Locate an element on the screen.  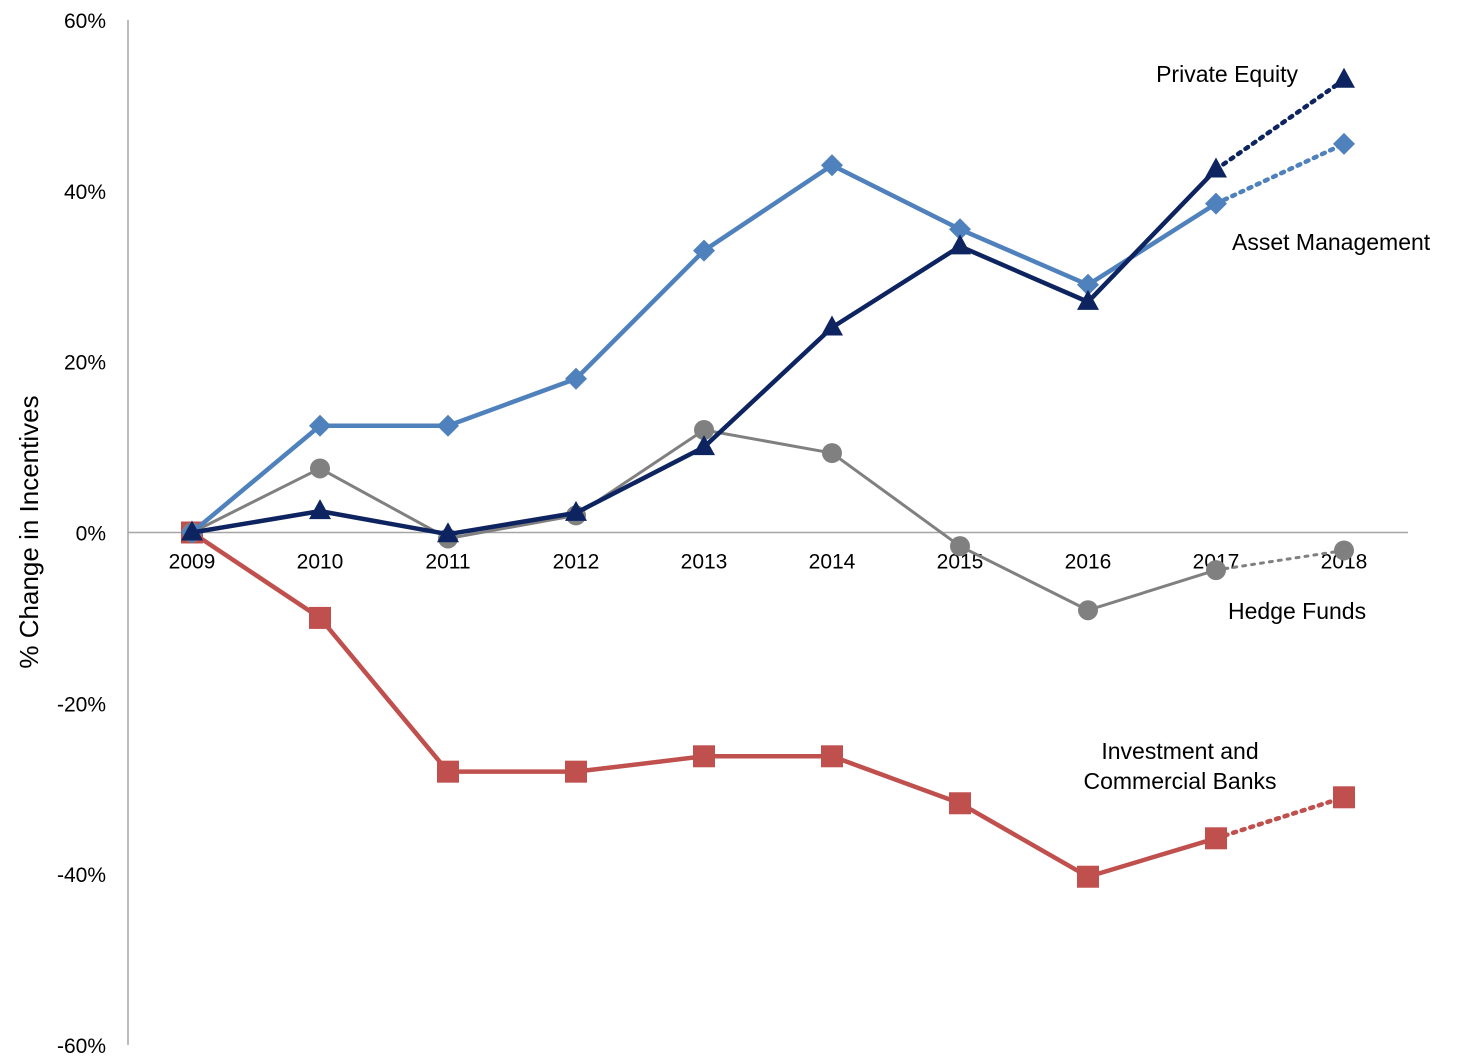
x-tick-label: 2013 is located at coordinates (704, 562).